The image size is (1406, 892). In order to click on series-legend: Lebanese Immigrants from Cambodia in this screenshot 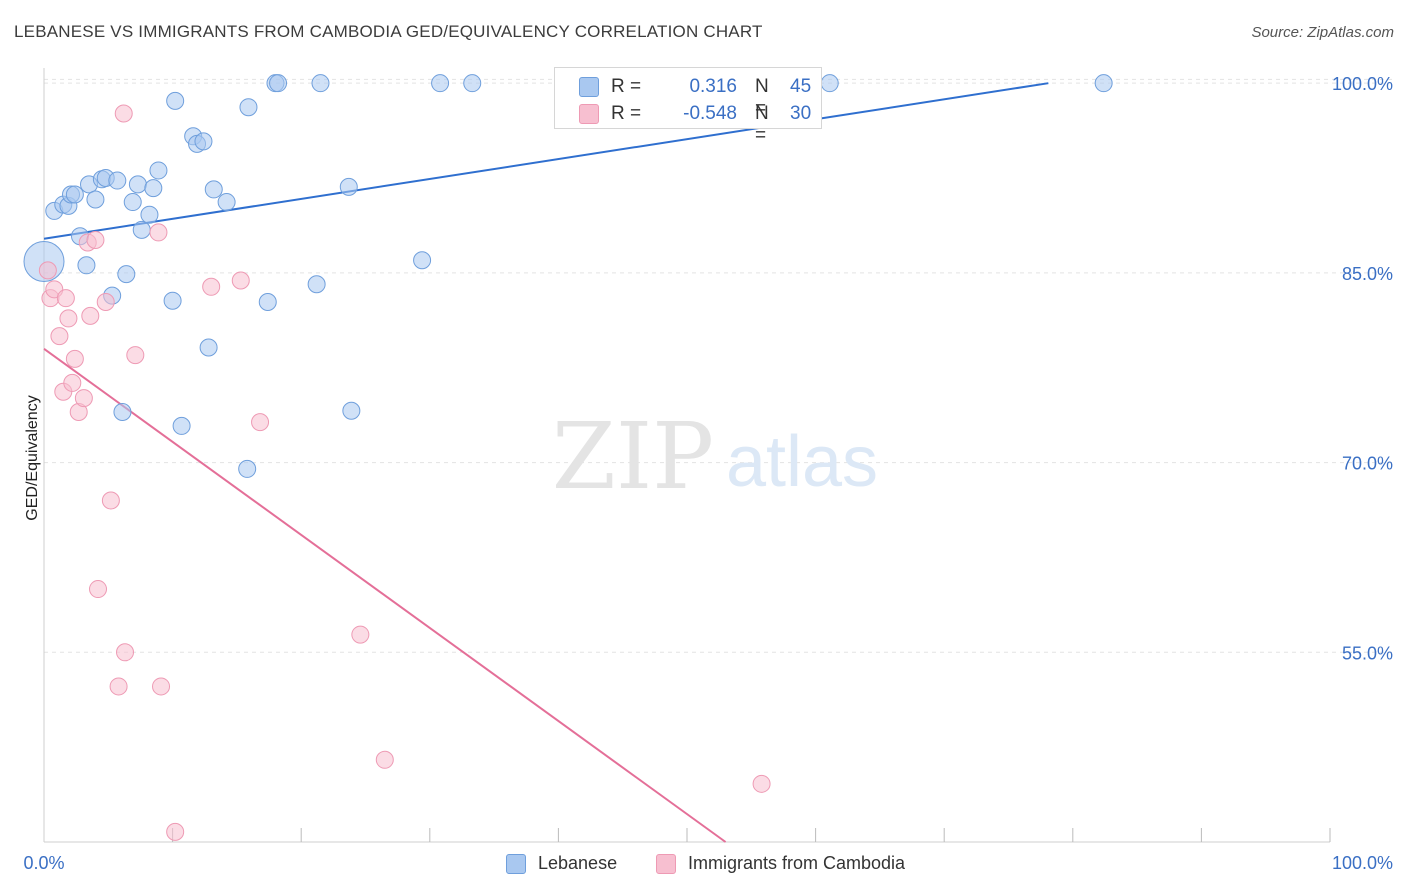, I will do `click(703, 865)`.